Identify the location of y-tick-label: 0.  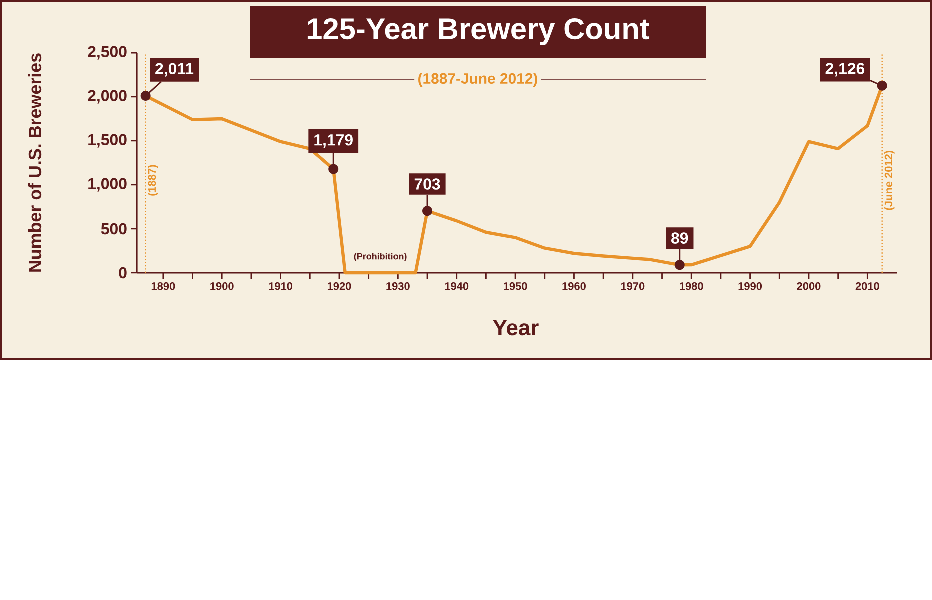
(123, 273).